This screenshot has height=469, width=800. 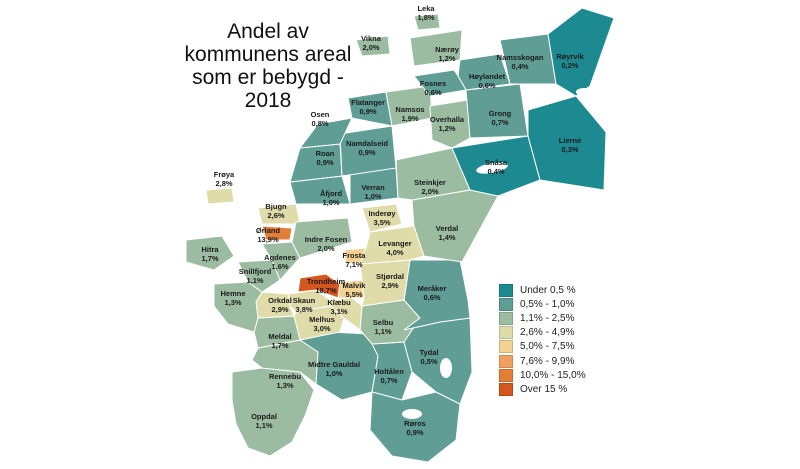 I want to click on municipality-value: 1,8%, so click(x=426, y=17).